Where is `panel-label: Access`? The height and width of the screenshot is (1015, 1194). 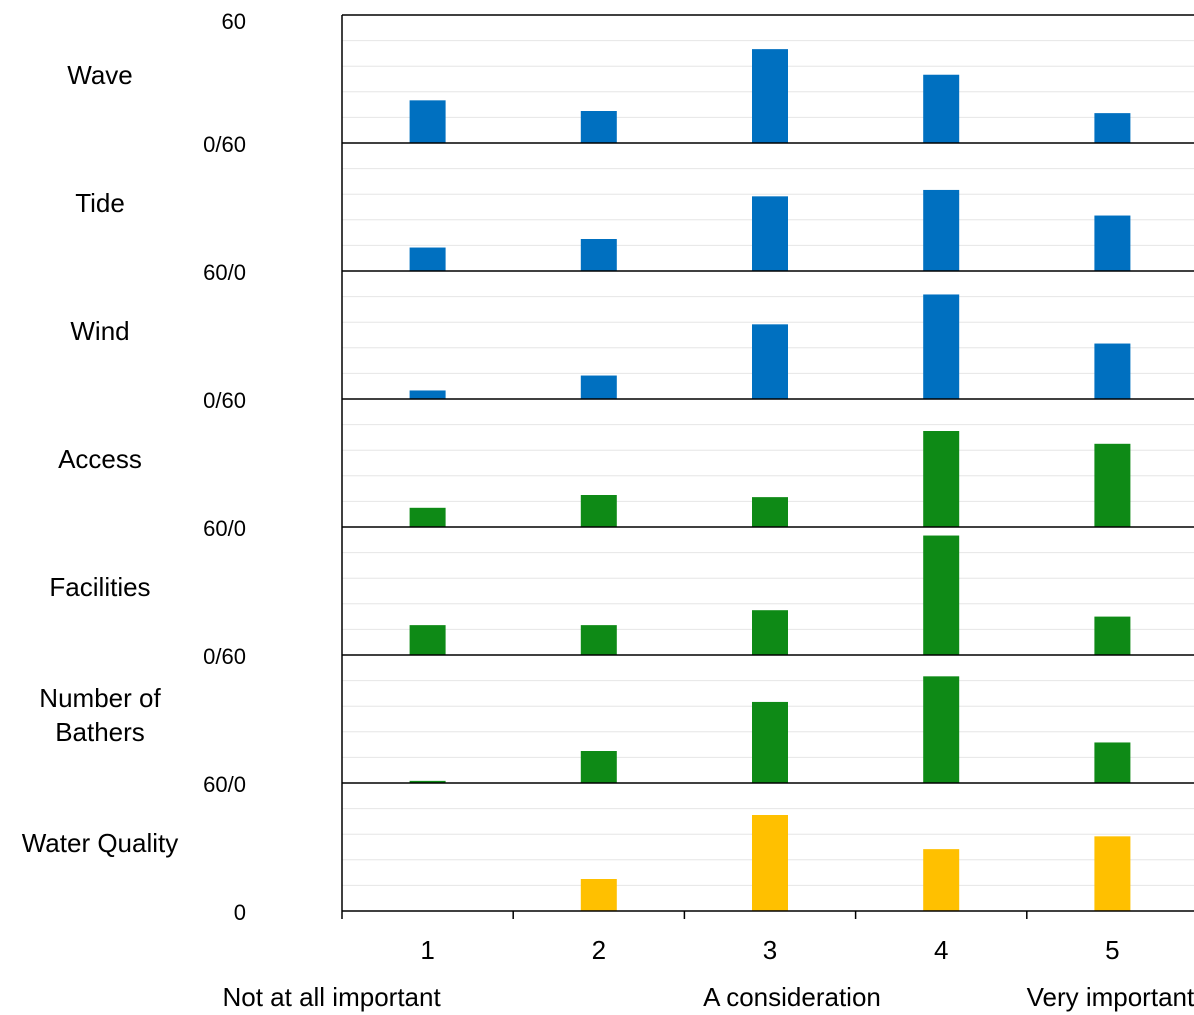 panel-label: Access is located at coordinates (100, 459).